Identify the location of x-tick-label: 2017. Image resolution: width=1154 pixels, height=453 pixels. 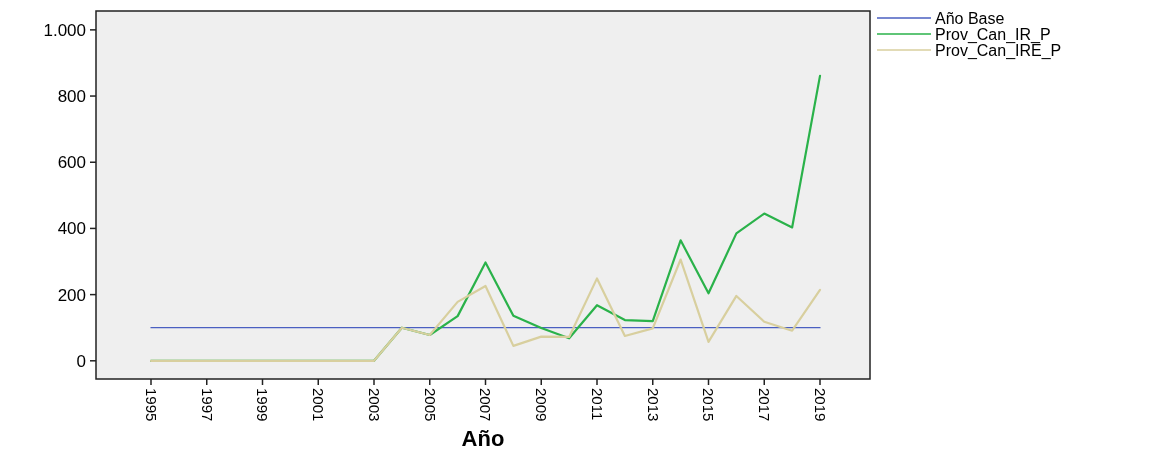
(764, 405).